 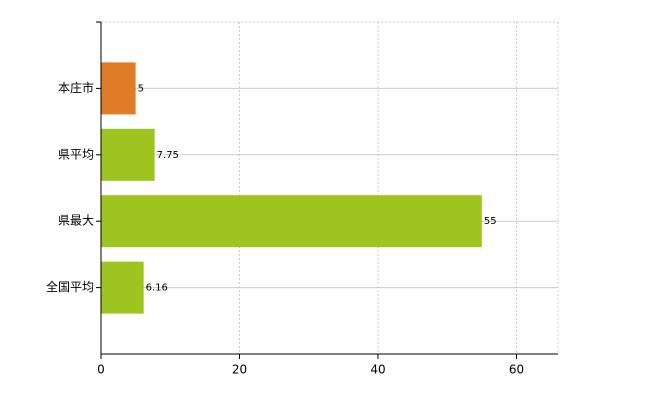 I want to click on y-tick-label: 県最大, so click(x=76, y=221).